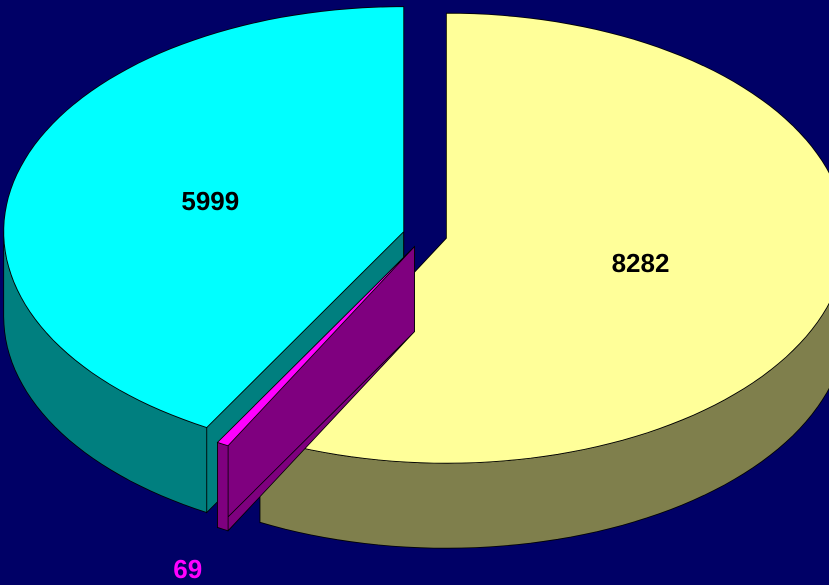 The image size is (829, 585). I want to click on data-label: 69, so click(187, 569).